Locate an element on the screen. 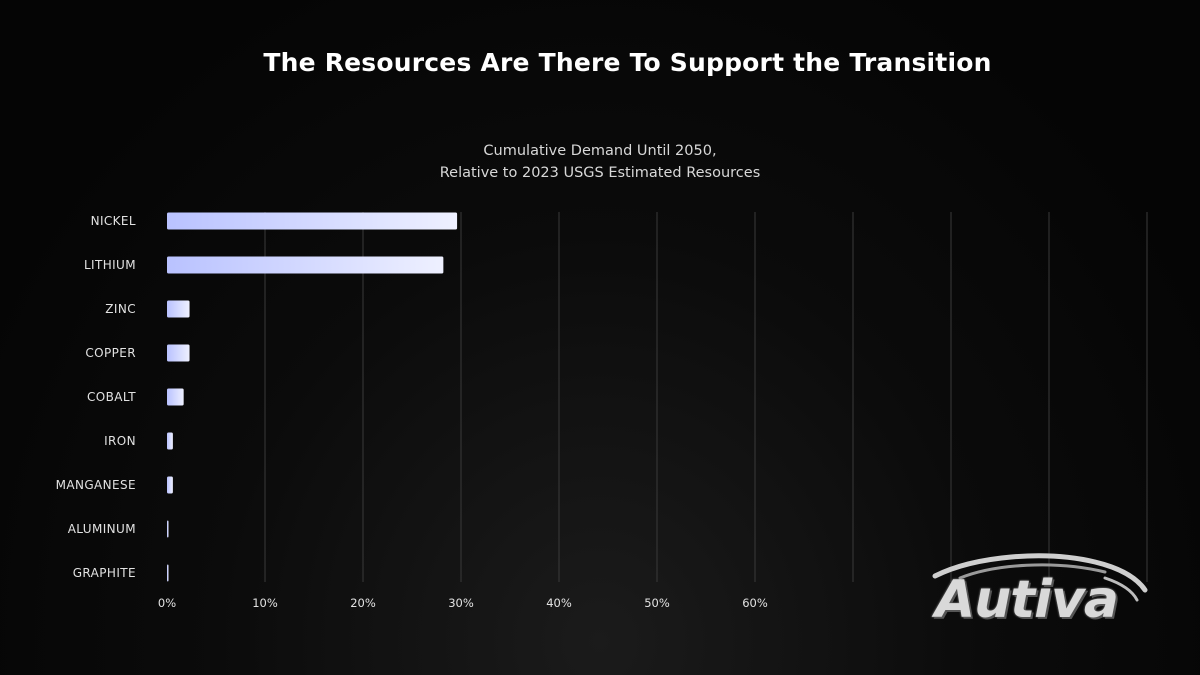 The image size is (1200, 675). x-tick-label: 20% is located at coordinates (363, 603).